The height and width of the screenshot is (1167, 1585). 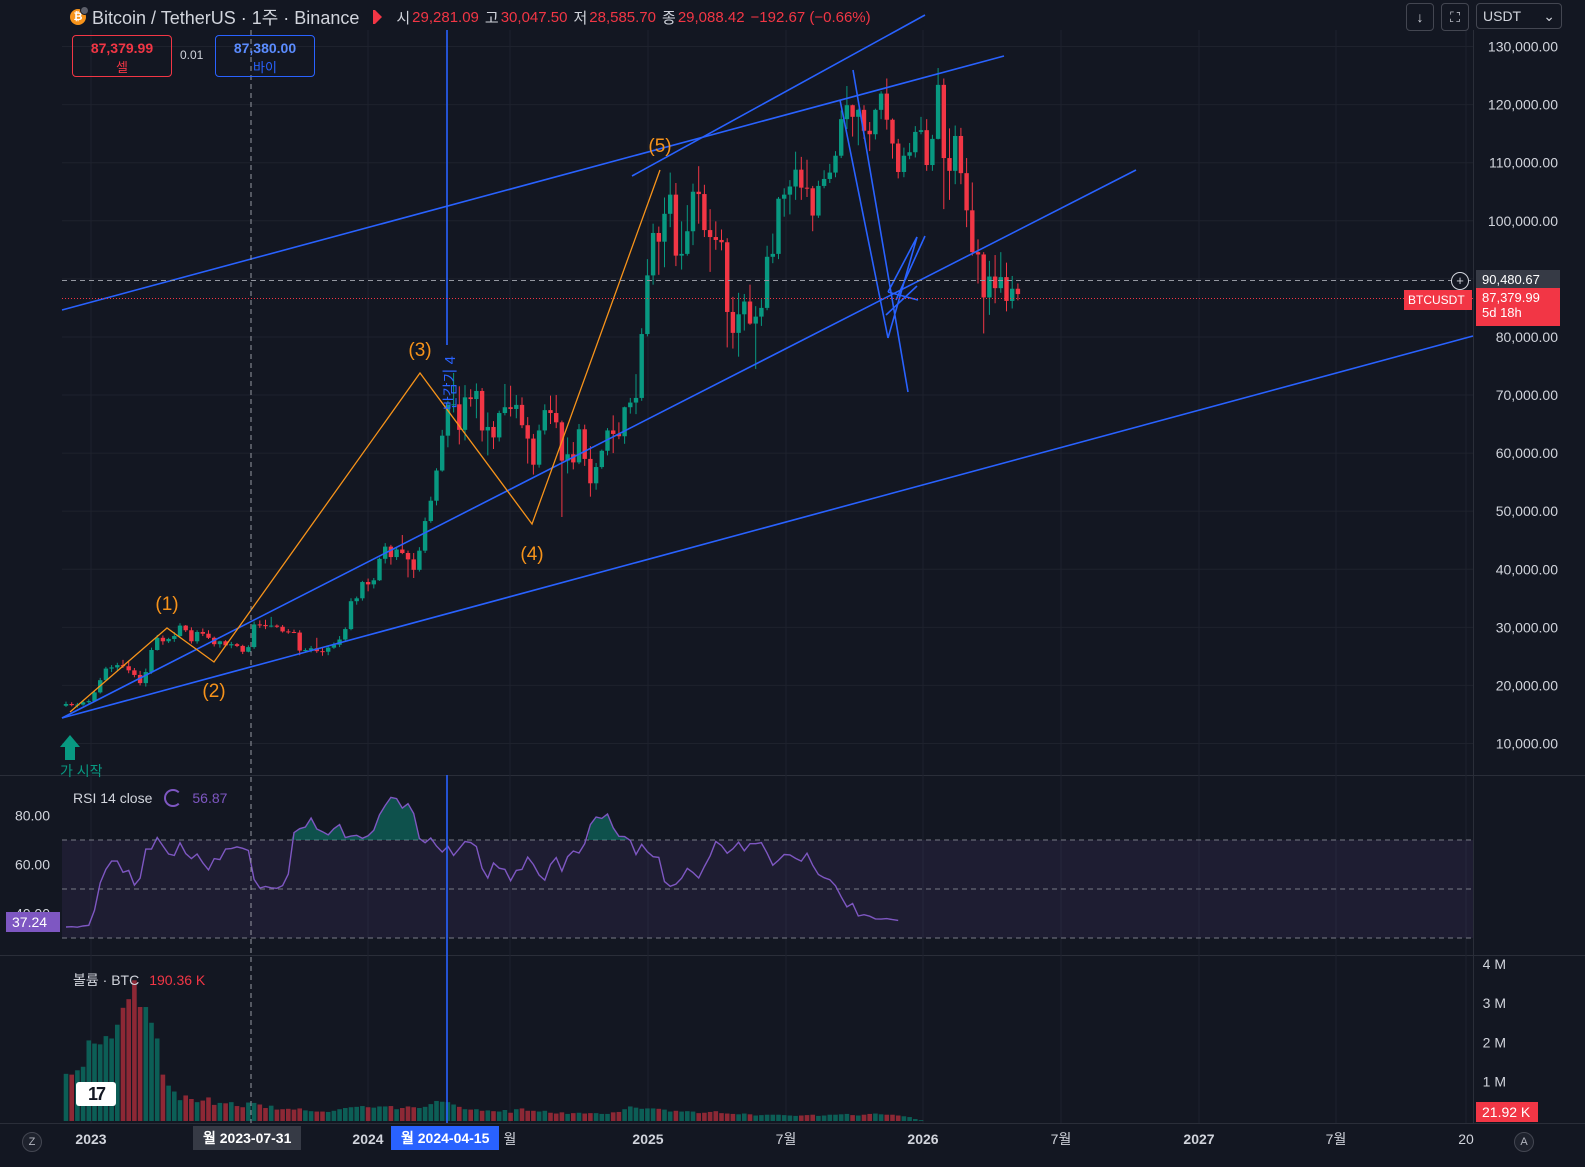 What do you see at coordinates (922, 1139) in the screenshot?
I see `time-tick-label: 2026` at bounding box center [922, 1139].